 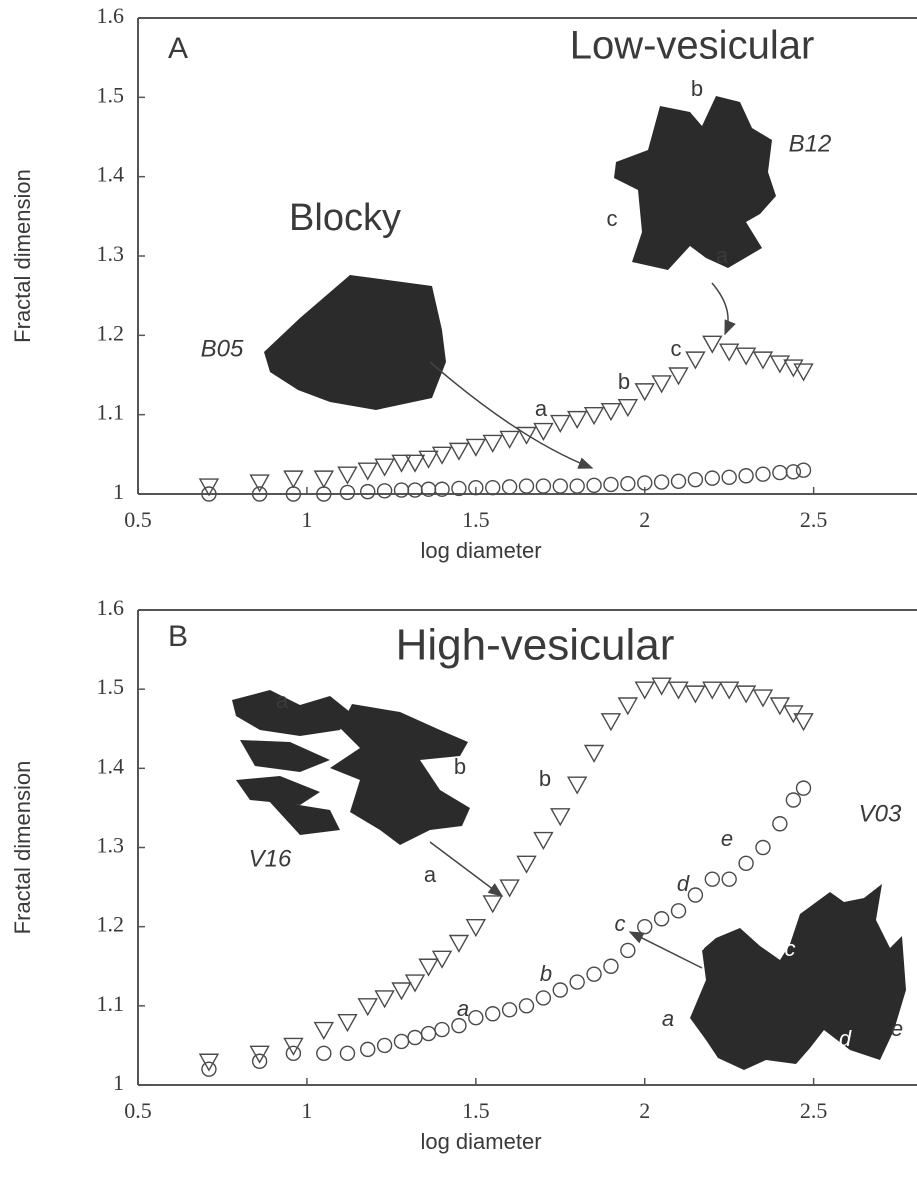 What do you see at coordinates (692, 46) in the screenshot?
I see `heading: Low-vesicular` at bounding box center [692, 46].